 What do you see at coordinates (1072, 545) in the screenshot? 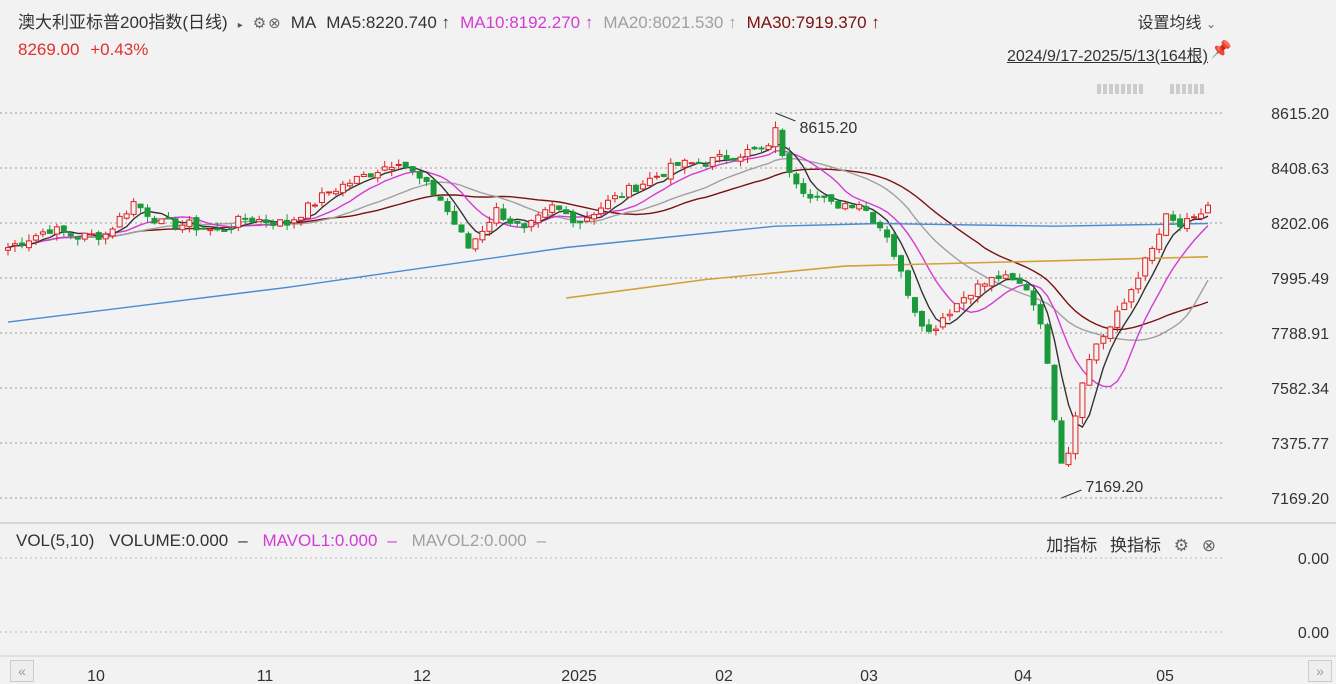
I see `add-indicator-button: 加指标` at bounding box center [1072, 545].